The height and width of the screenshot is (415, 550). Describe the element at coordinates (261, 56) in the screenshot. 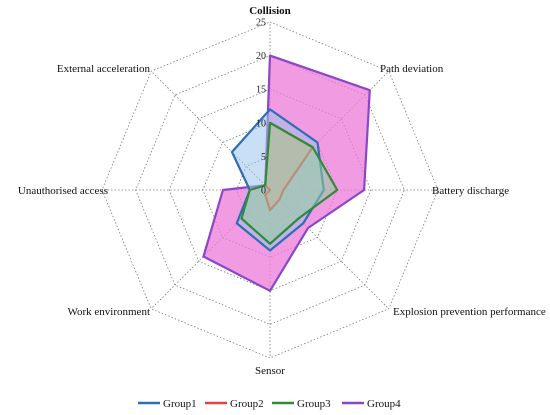

I see `tick-label: 20` at that location.